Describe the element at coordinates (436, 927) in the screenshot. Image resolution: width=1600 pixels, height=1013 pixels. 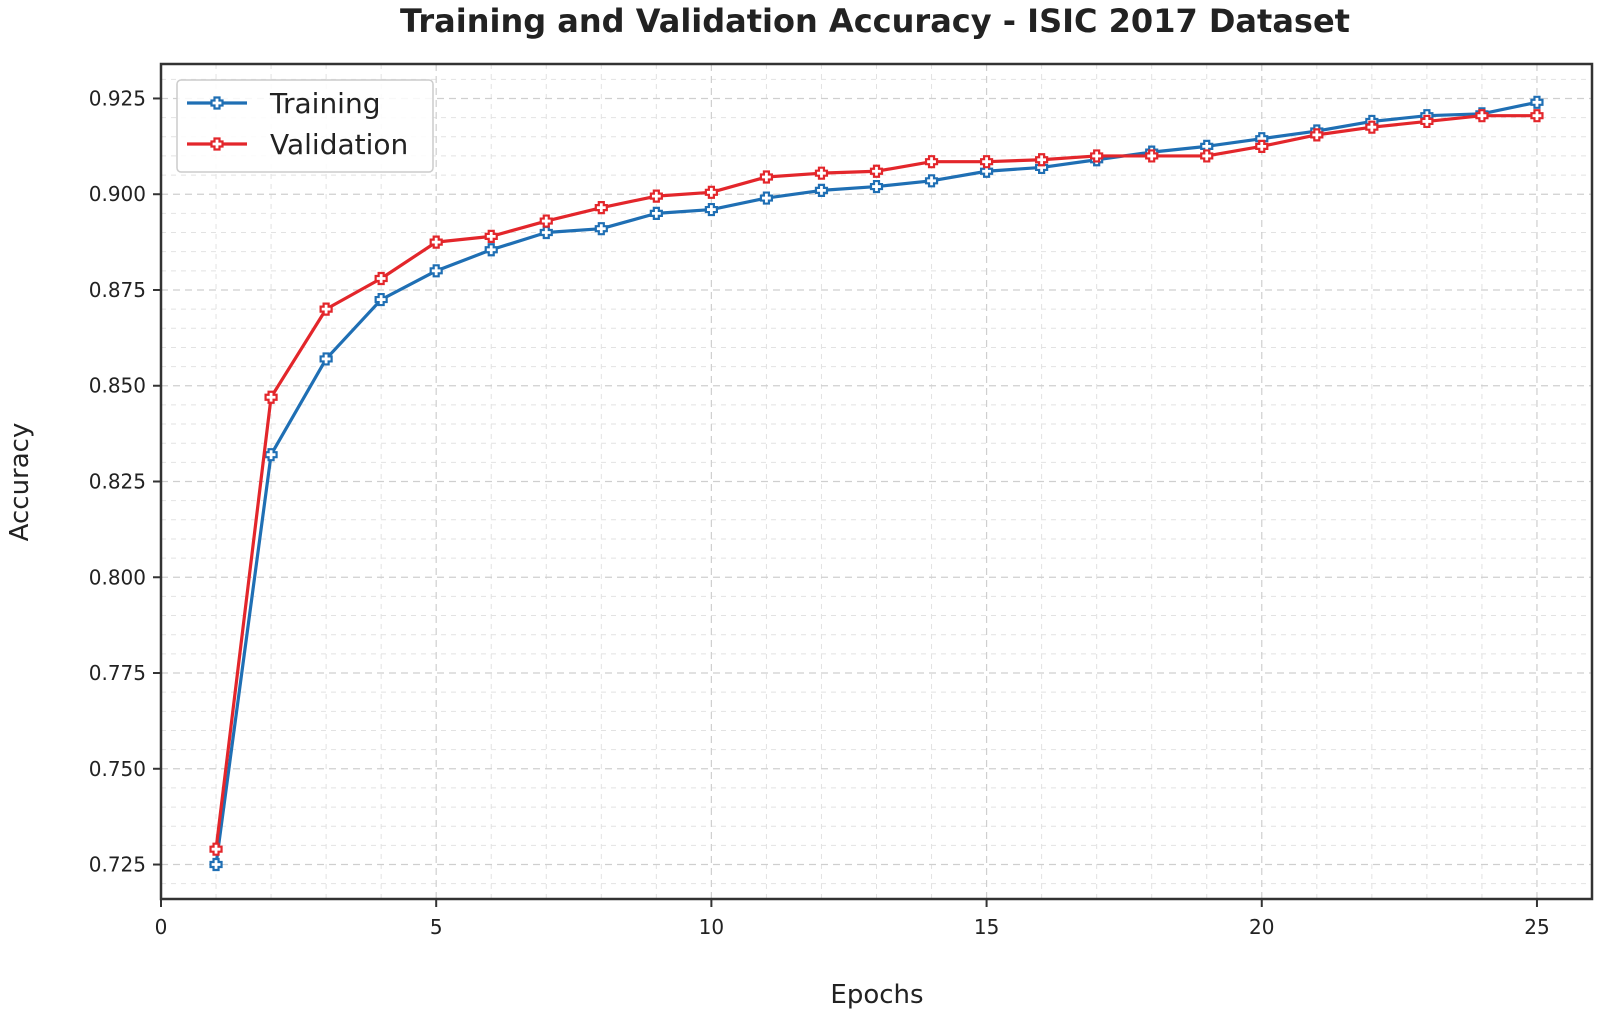
I see `x-tick-label: 5` at that location.